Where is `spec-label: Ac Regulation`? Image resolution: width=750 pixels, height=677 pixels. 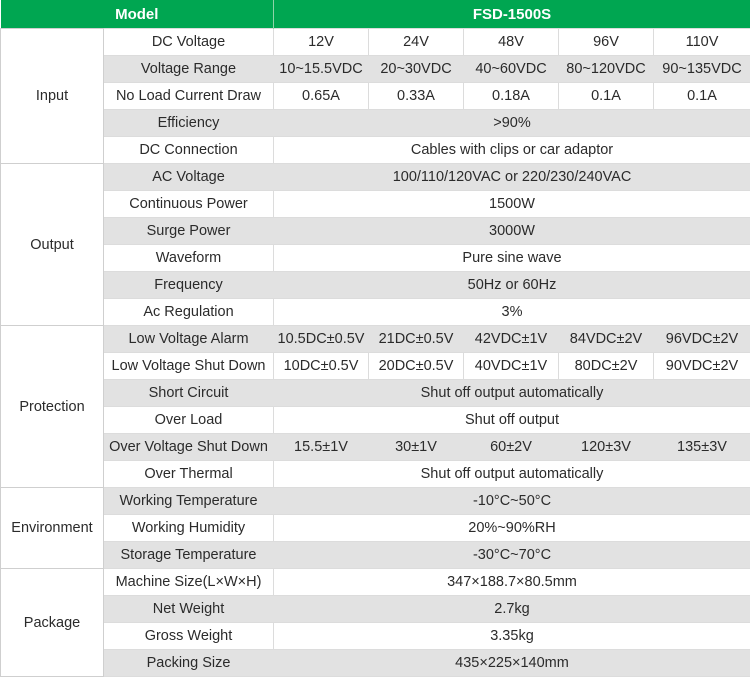
spec-label: Ac Regulation is located at coordinates (189, 312).